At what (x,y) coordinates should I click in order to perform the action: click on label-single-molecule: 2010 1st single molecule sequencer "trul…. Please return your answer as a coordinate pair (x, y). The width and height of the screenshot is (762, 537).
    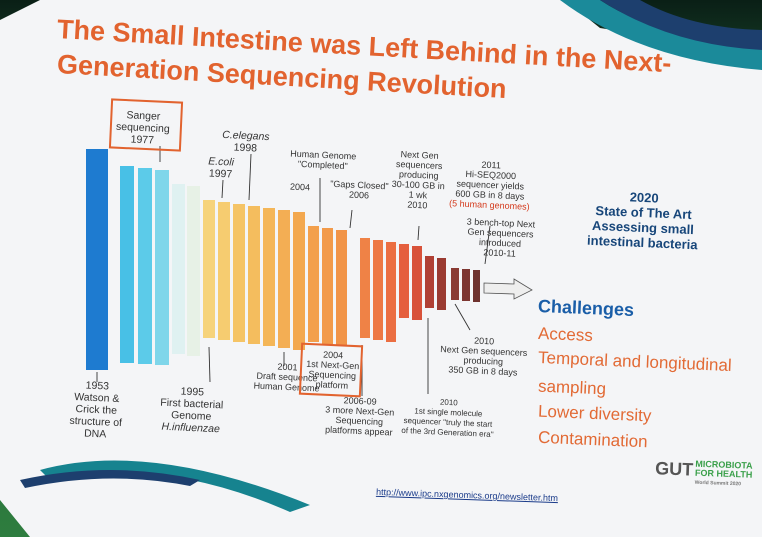
    Looking at the image, I should click on (448, 418).